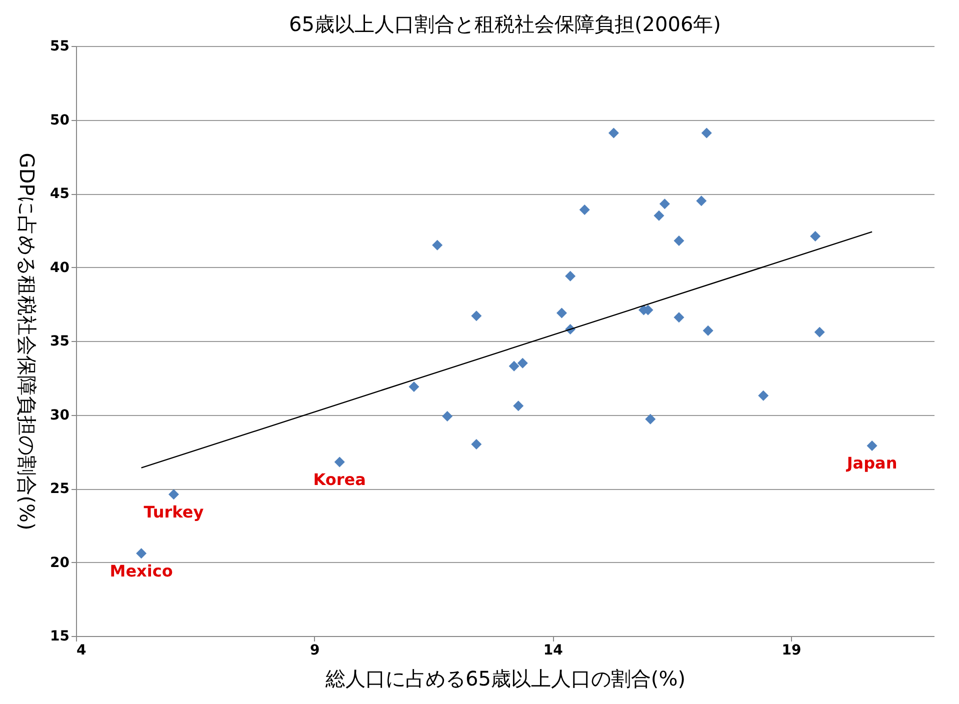 This screenshot has height=704, width=959. I want to click on y-tick-label: 35, so click(60, 342).